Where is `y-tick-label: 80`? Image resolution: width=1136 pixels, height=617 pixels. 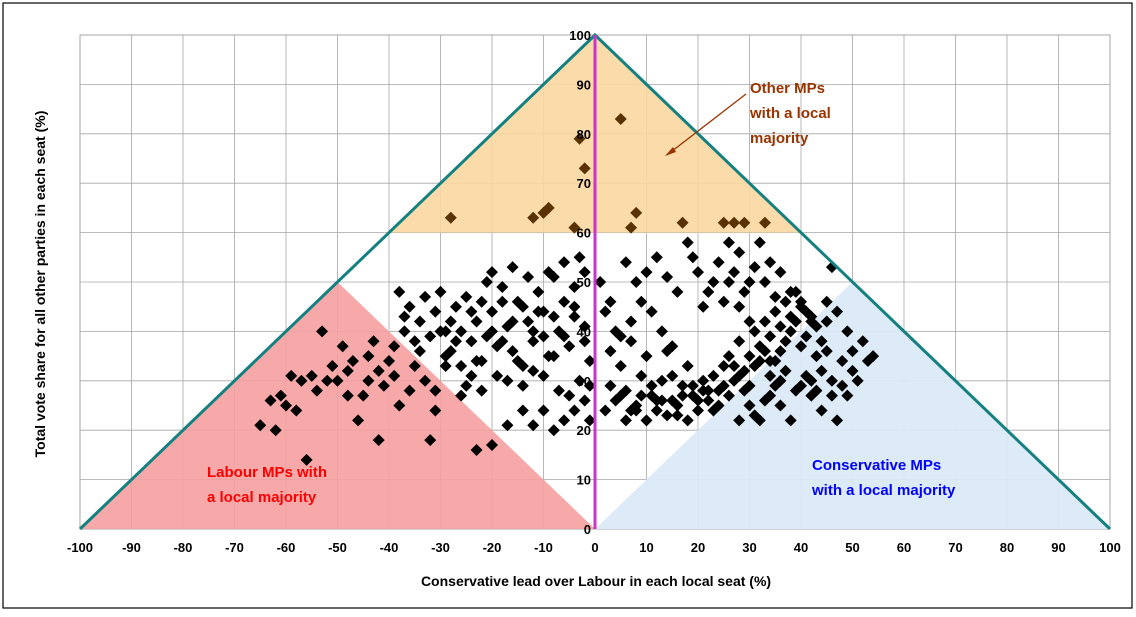 y-tick-label: 80 is located at coordinates (584, 134).